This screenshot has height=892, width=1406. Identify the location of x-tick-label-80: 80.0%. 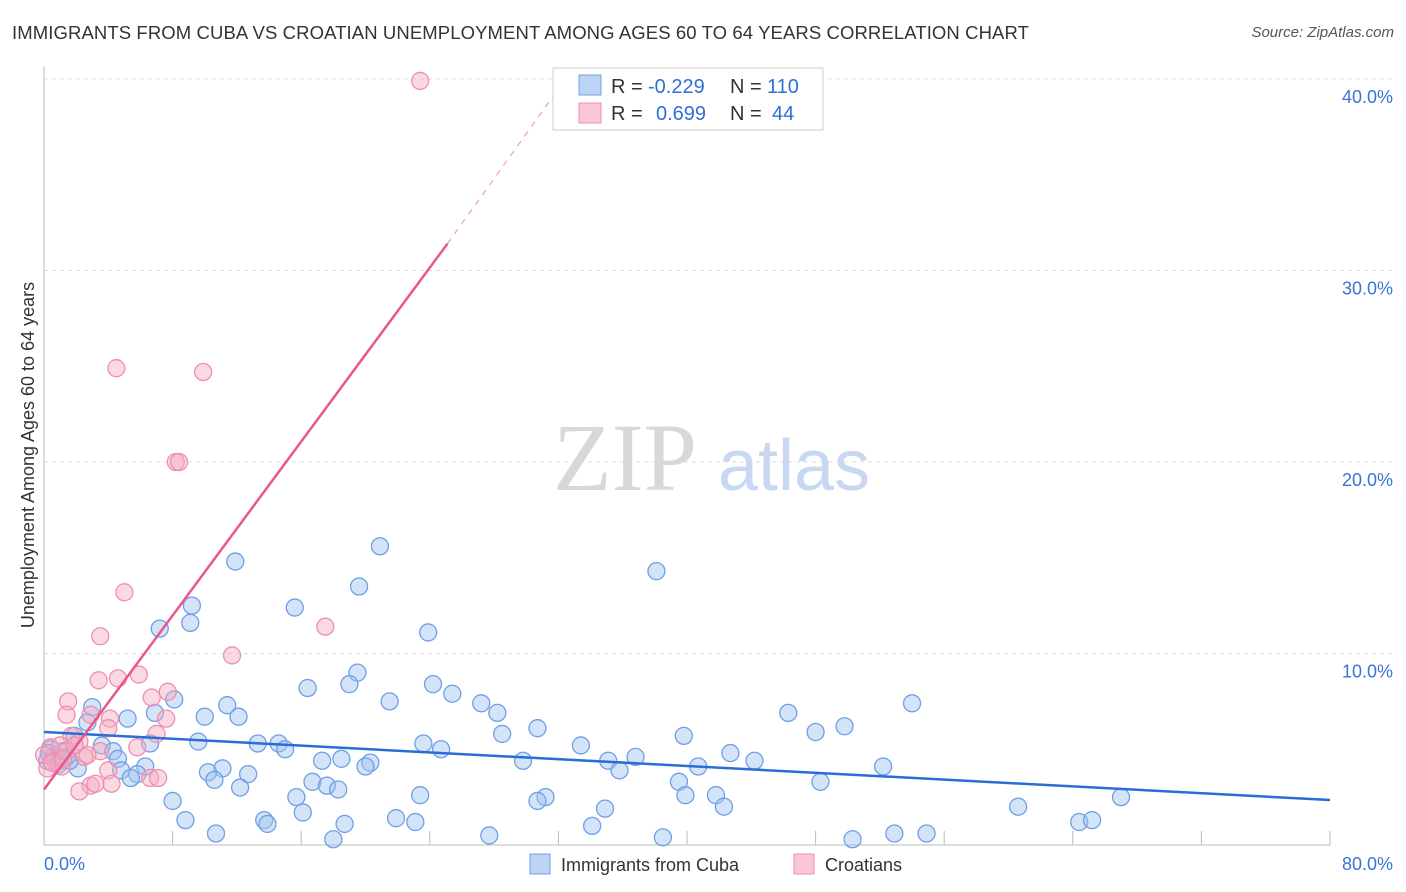
(1367, 864).